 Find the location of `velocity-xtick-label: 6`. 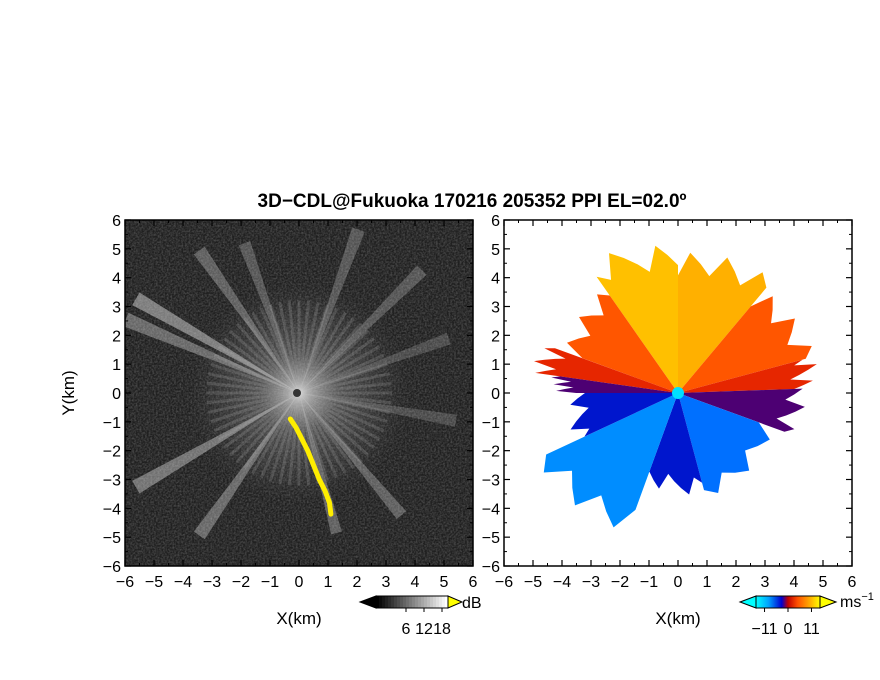

velocity-xtick-label: 6 is located at coordinates (852, 582).